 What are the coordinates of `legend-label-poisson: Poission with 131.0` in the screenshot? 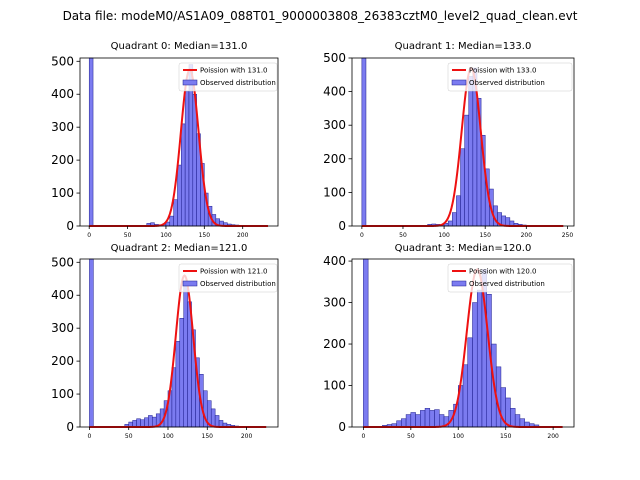 It's located at (234, 71).